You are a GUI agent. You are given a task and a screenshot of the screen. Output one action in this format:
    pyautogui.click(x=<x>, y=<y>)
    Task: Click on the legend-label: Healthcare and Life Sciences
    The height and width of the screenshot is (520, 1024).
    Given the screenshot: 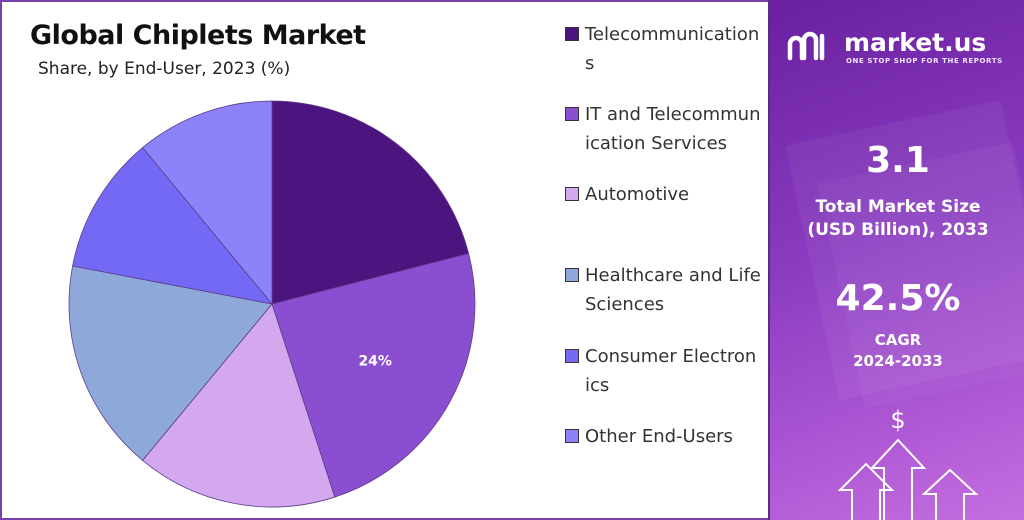 What is the action you would take?
    pyautogui.click(x=673, y=290)
    